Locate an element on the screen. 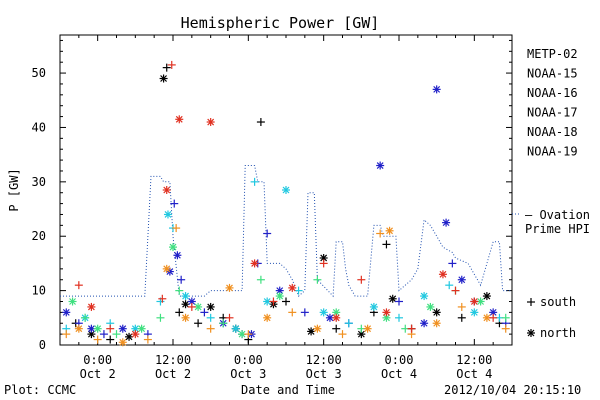 This screenshot has width=600, height=400. y-tick-label: 0 is located at coordinates (42, 345).